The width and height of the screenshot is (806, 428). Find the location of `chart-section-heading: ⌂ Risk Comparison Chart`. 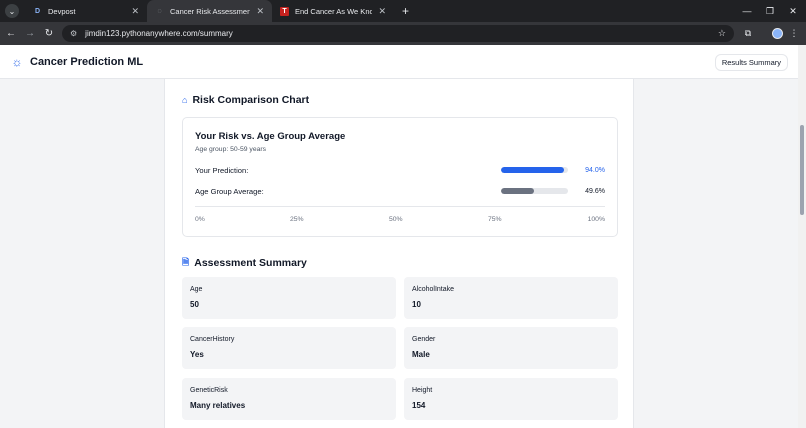

chart-section-heading: ⌂ Risk Comparison Chart is located at coordinates (245, 100).